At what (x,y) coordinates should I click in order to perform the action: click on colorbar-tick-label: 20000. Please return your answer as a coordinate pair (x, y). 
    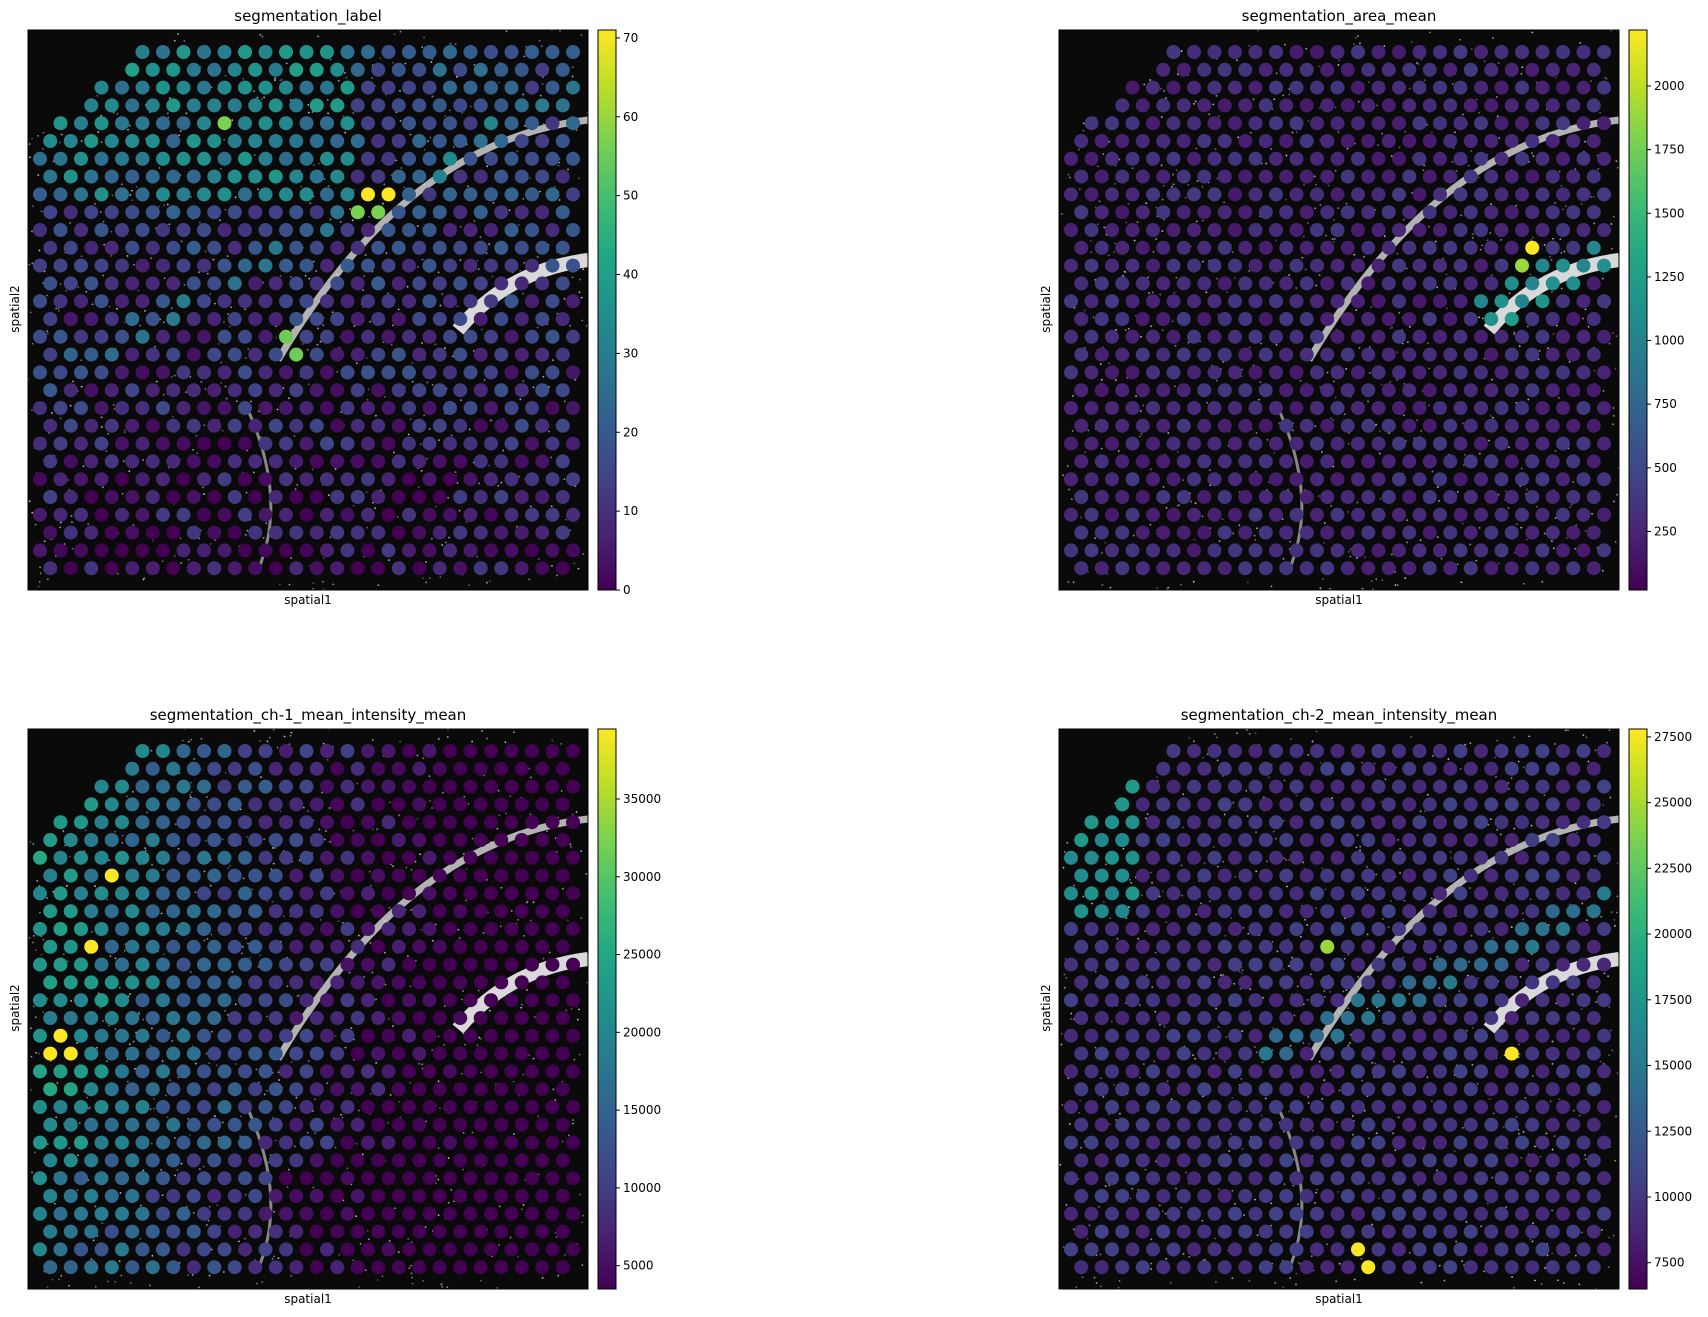
    Looking at the image, I should click on (642, 1032).